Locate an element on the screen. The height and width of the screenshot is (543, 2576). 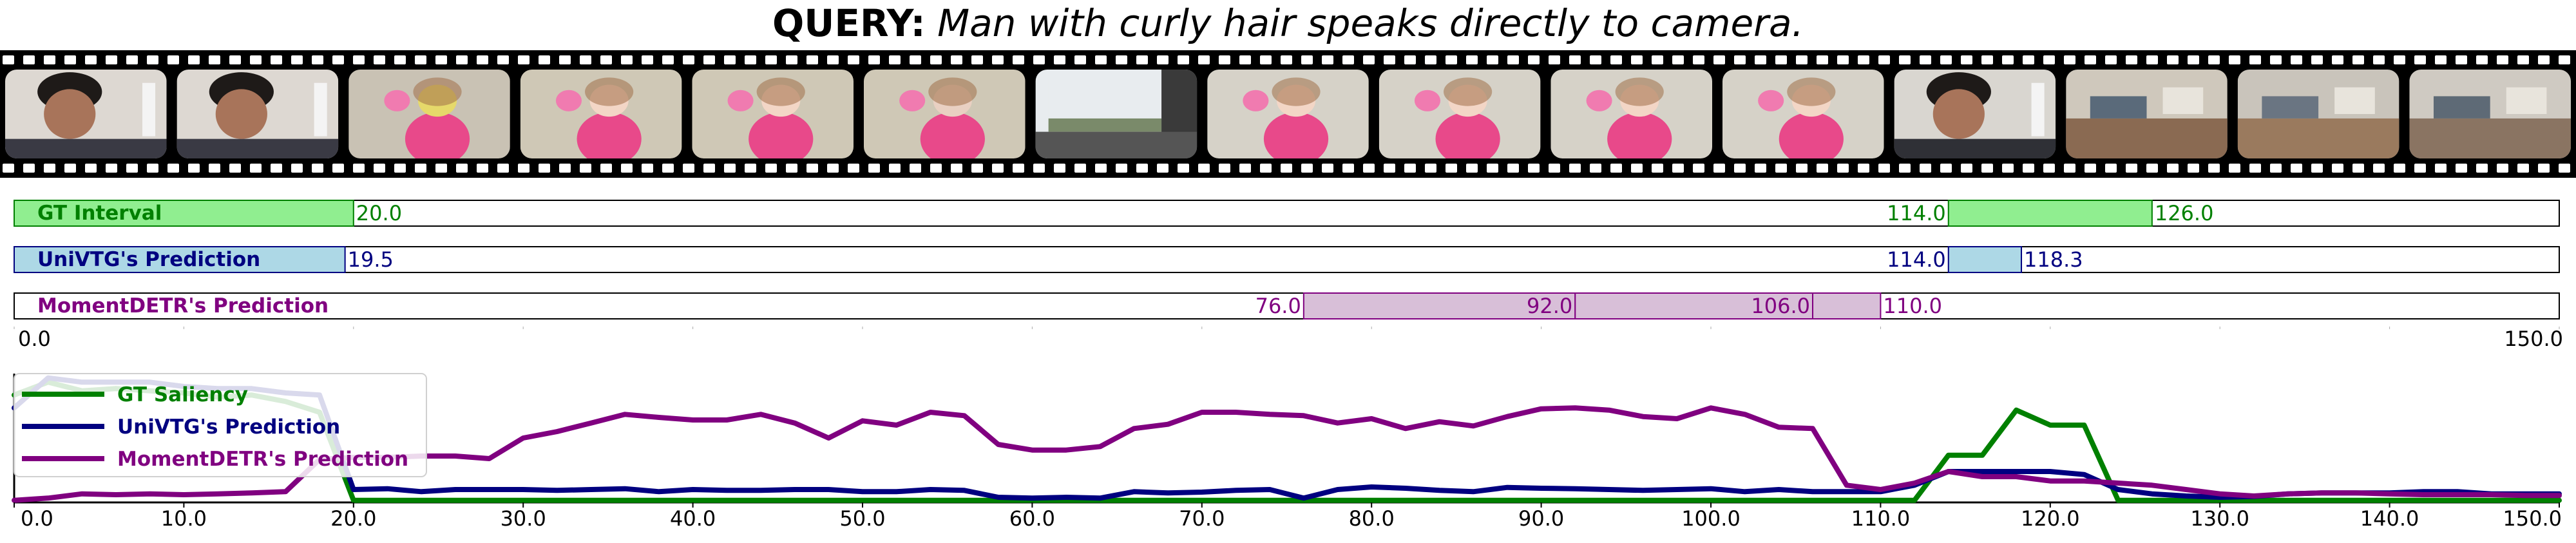
interval-value-label: 114.0 is located at coordinates (1916, 259).